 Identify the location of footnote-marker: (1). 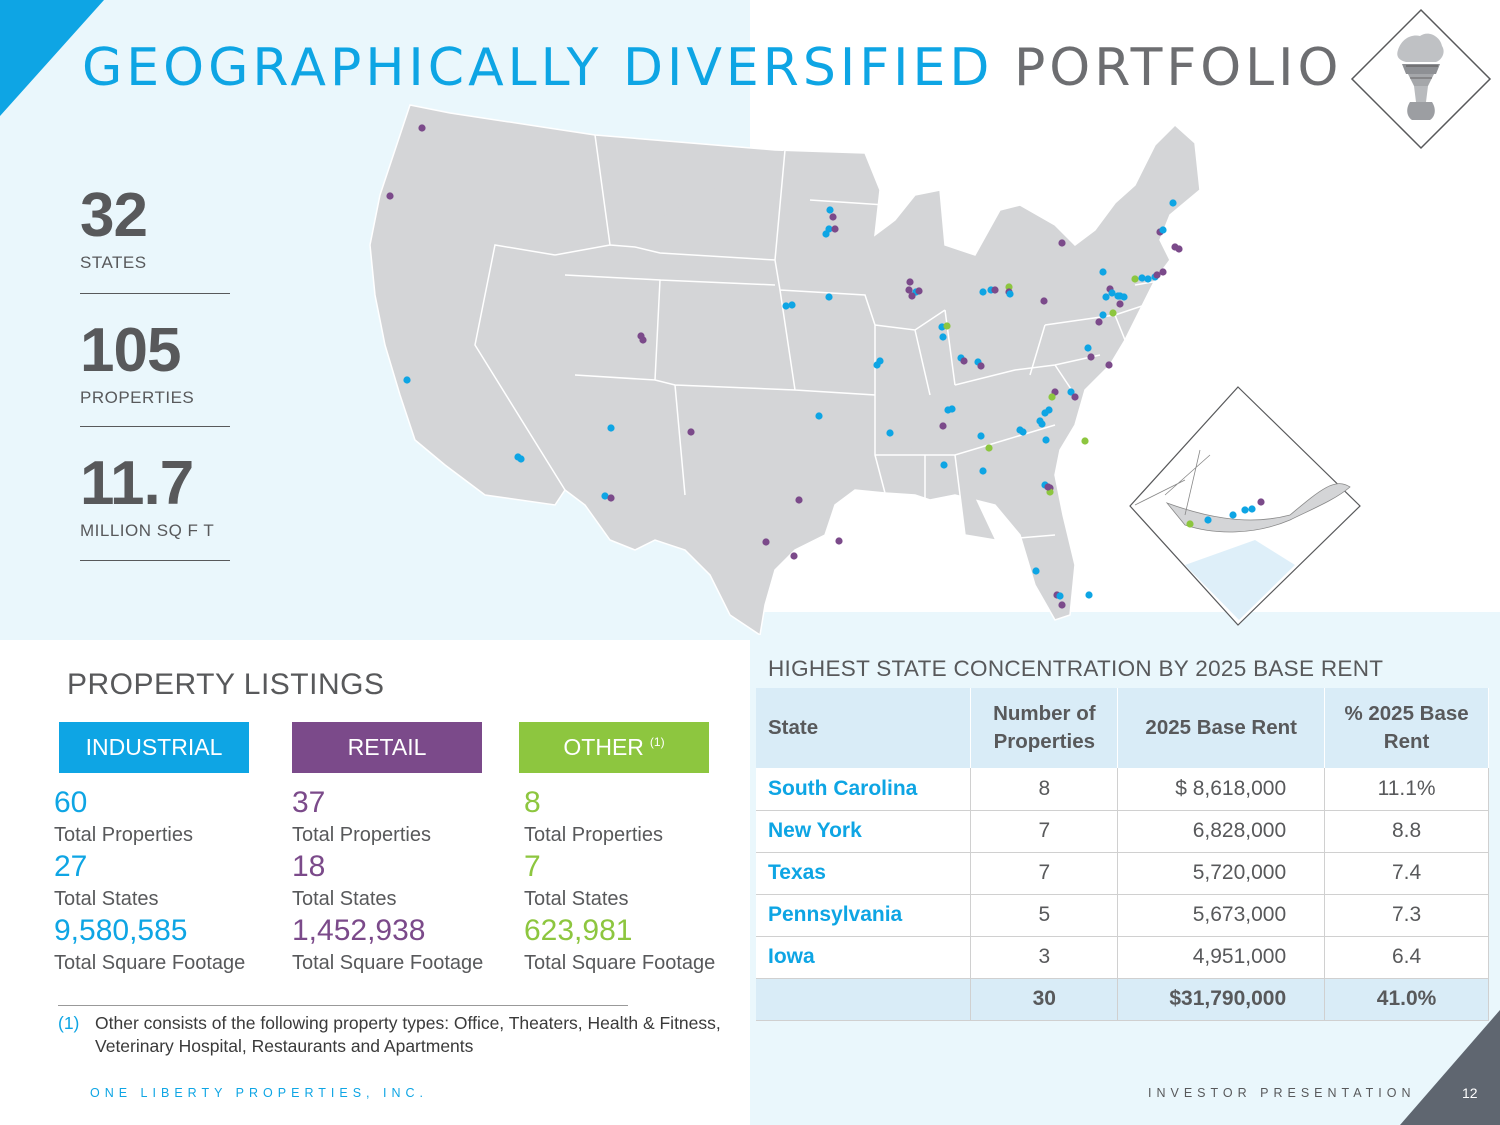
(657, 741).